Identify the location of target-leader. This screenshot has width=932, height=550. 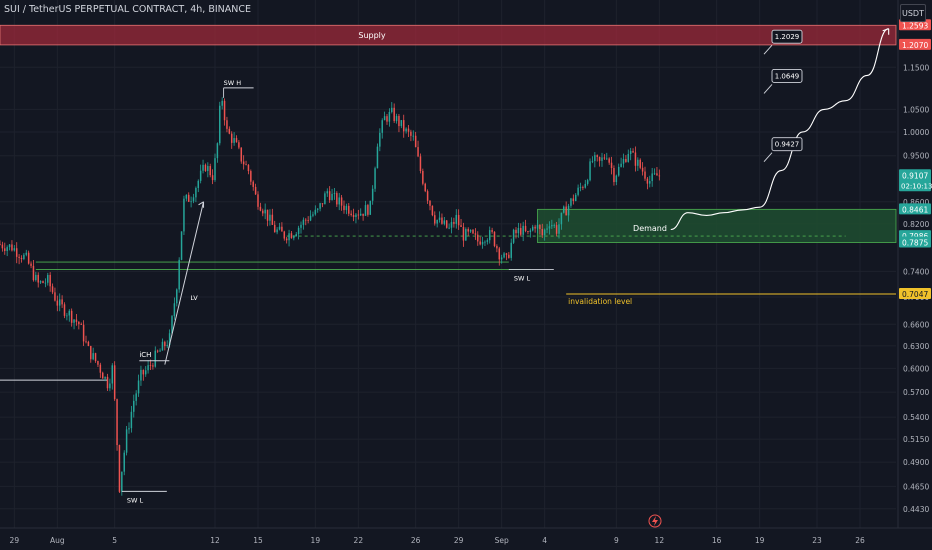
(768, 157).